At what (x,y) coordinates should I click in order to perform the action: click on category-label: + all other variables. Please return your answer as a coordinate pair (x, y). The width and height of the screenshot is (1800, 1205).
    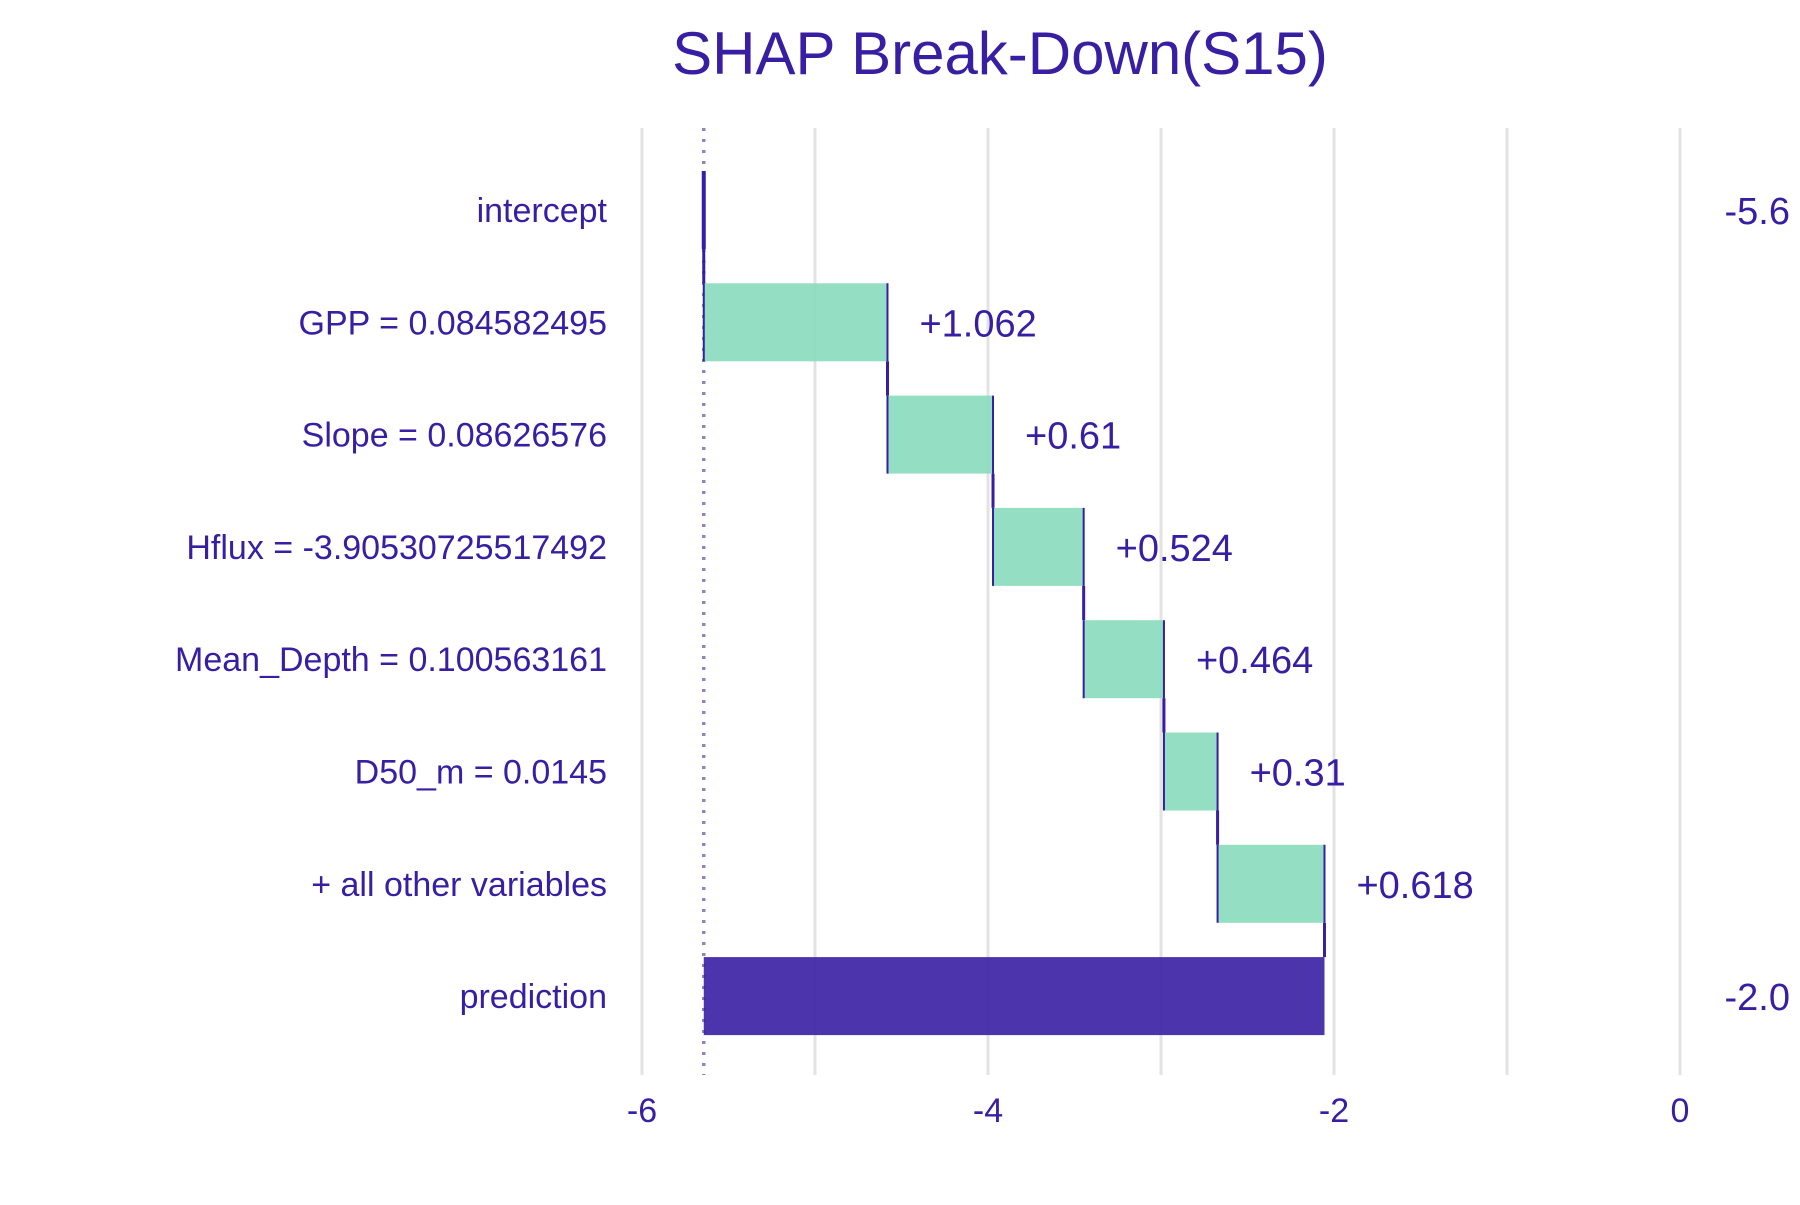
    Looking at the image, I should click on (459, 885).